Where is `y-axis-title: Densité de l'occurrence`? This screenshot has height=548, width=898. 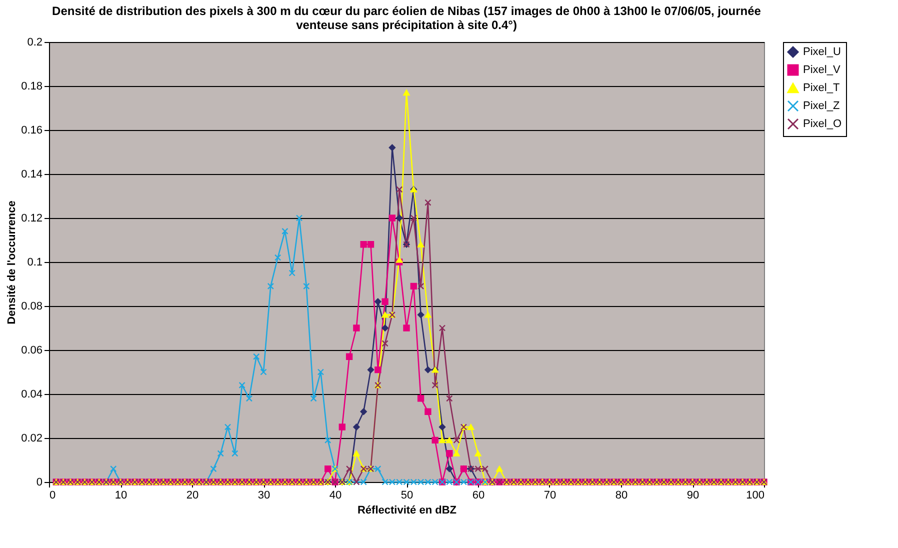
y-axis-title: Densité de l'occurrence is located at coordinates (12, 262).